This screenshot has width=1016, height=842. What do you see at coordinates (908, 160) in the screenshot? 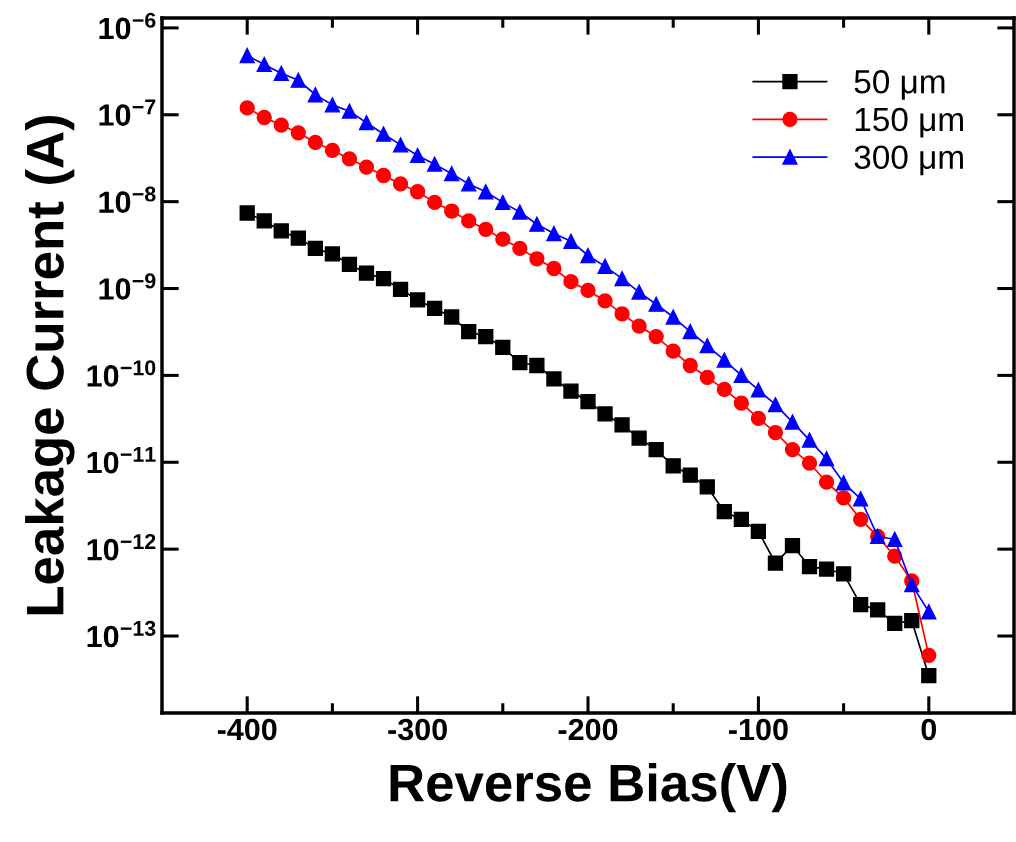
I see `legend-label: 300 μm` at bounding box center [908, 160].